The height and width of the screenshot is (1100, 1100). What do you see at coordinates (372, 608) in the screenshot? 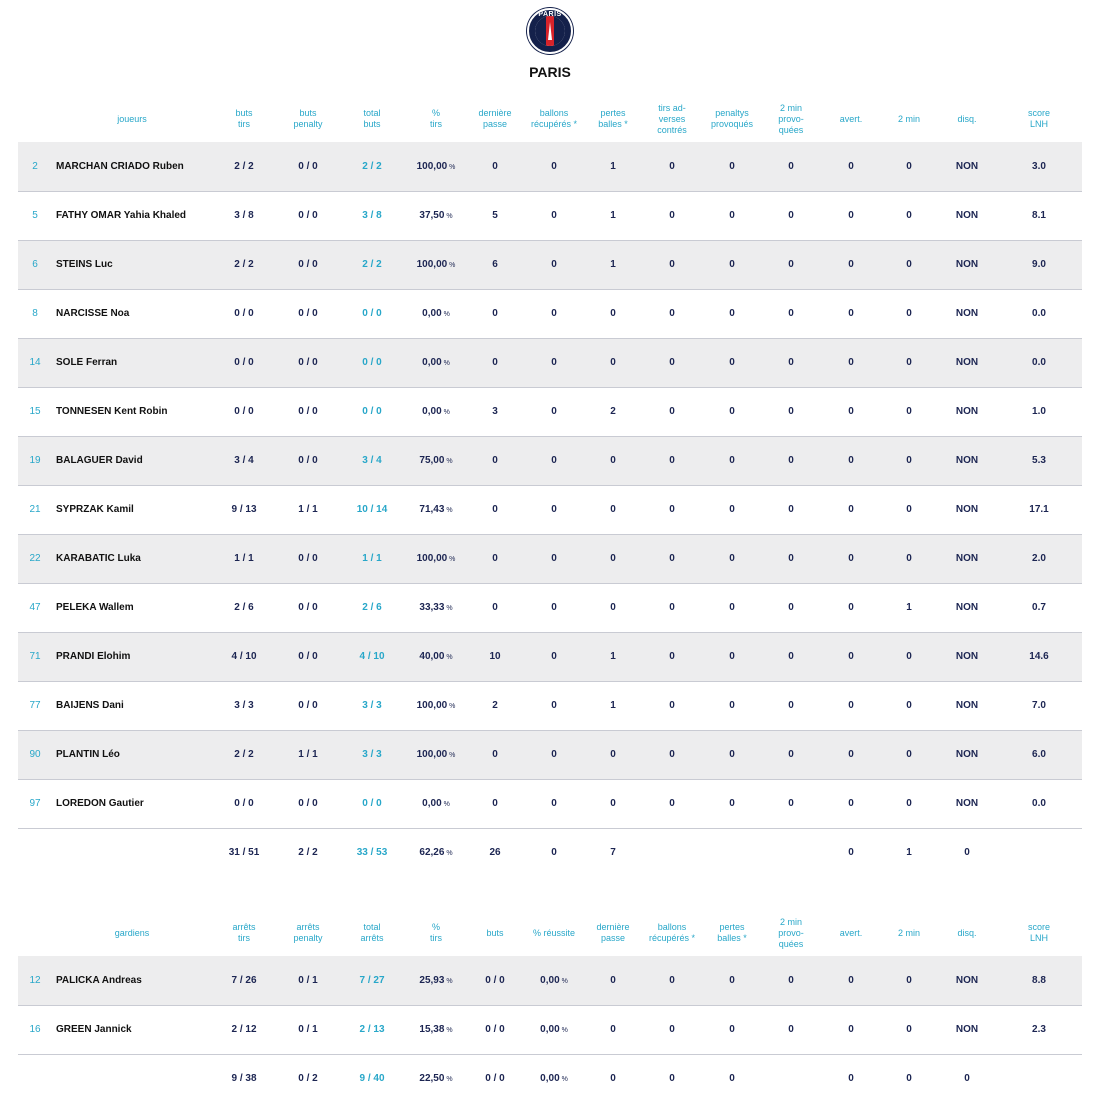
I see `stat-cell: 2 / 6` at bounding box center [372, 608].